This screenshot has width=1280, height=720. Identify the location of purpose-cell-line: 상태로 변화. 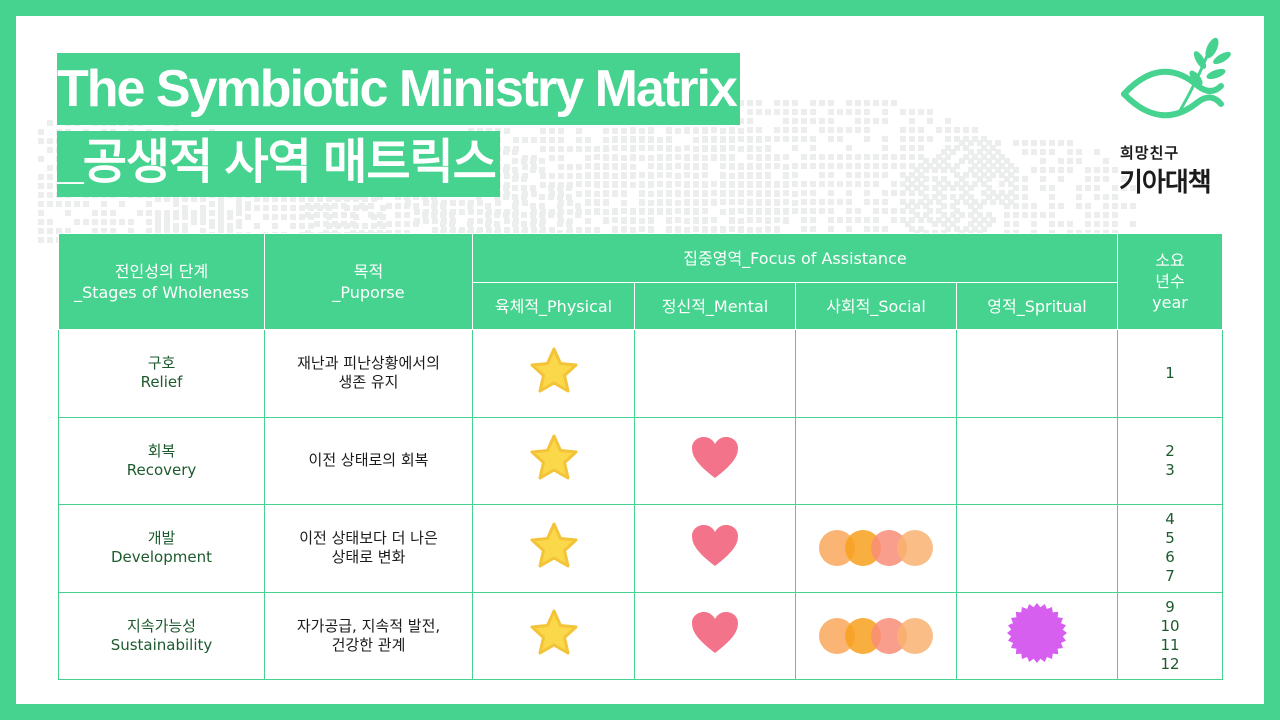
(368, 557).